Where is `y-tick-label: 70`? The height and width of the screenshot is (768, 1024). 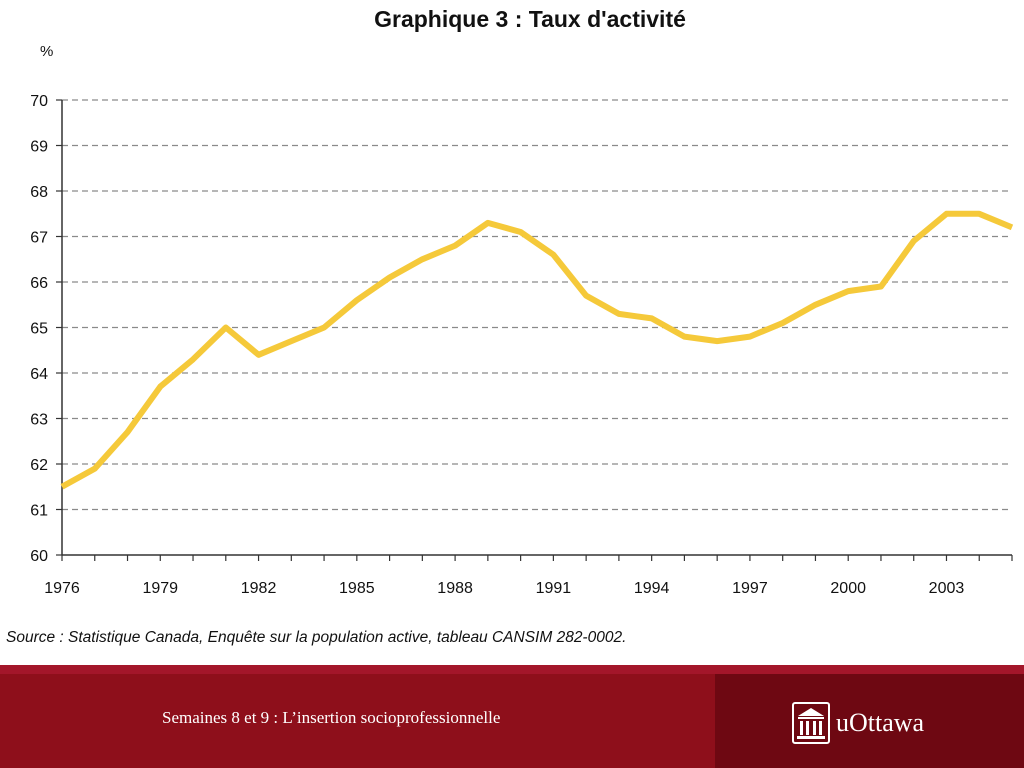
y-tick-label: 70 is located at coordinates (39, 101).